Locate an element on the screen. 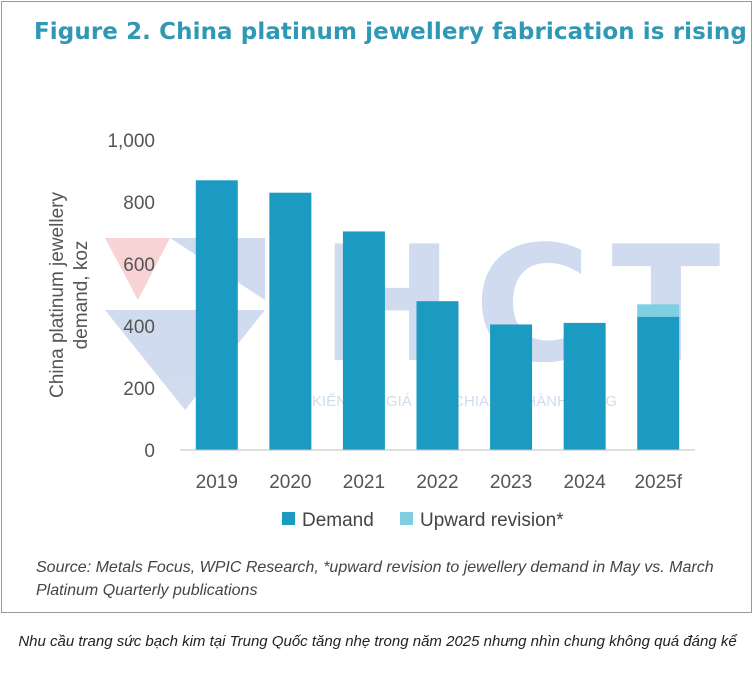 The width and height of the screenshot is (755, 682). y-axis-ticks: 0 200 400 600 800 1,000 is located at coordinates (131, 296).